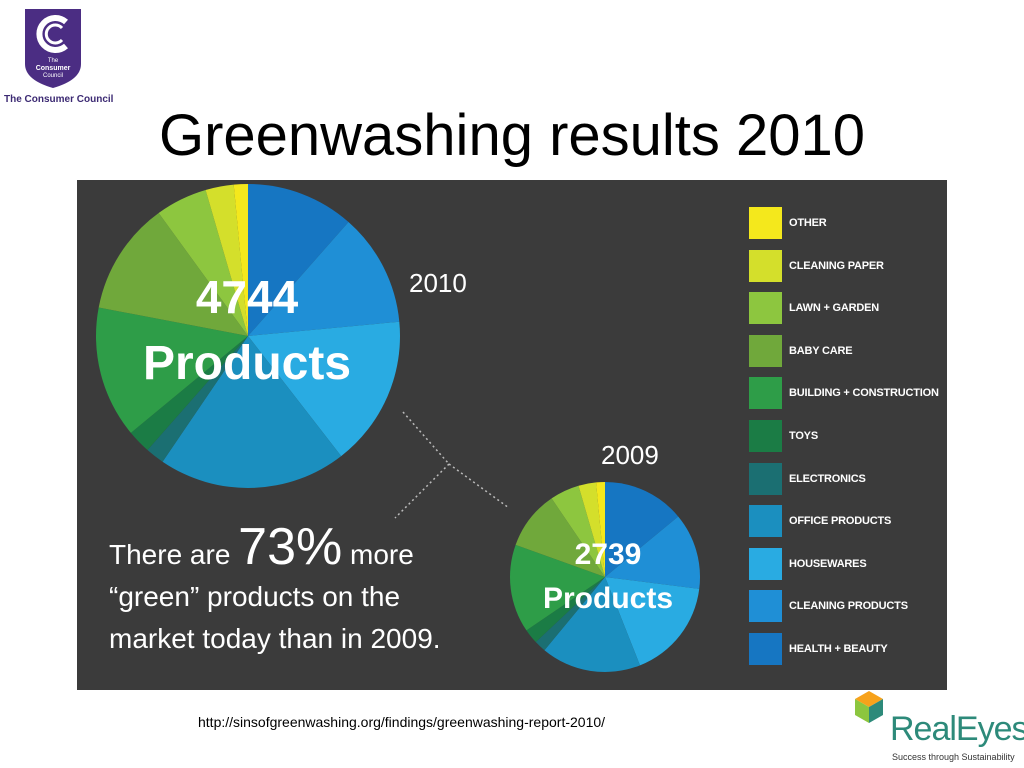 This screenshot has height=768, width=1024. I want to click on logo-text-line3: Council, so click(53, 76).